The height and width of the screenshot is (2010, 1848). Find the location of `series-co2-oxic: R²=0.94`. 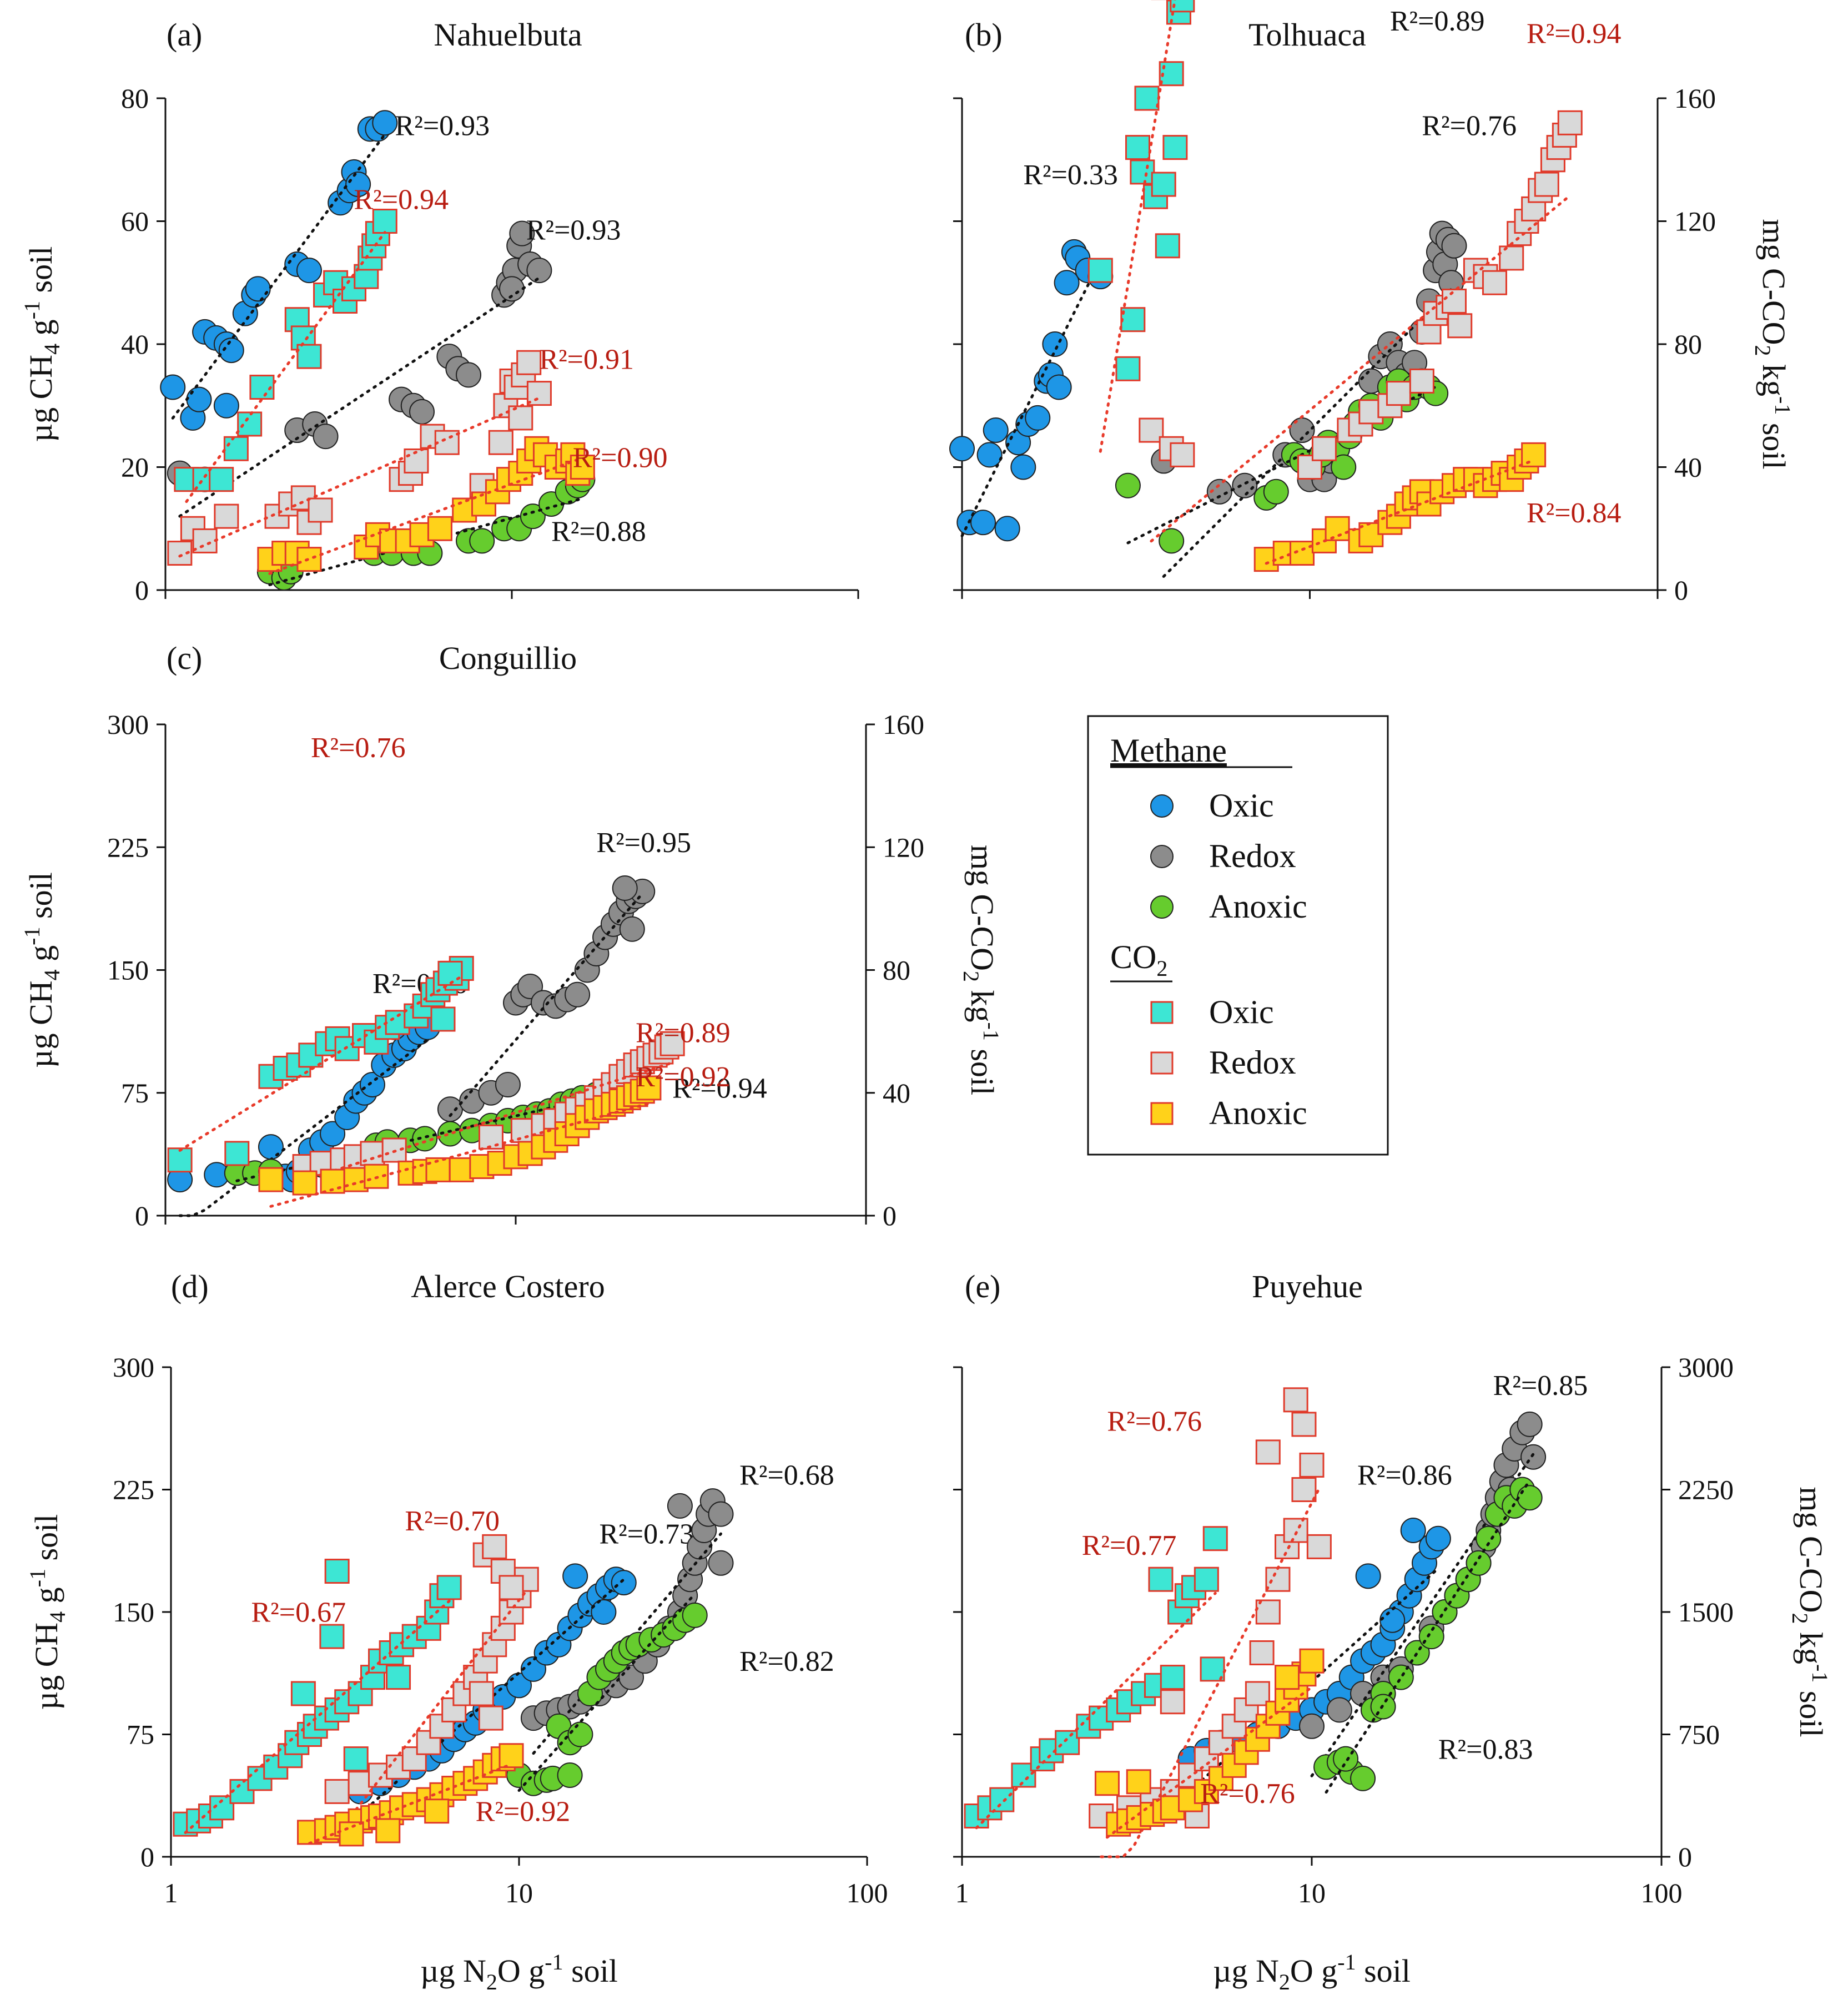

series-co2-oxic: R²=0.94 is located at coordinates (311, 343).